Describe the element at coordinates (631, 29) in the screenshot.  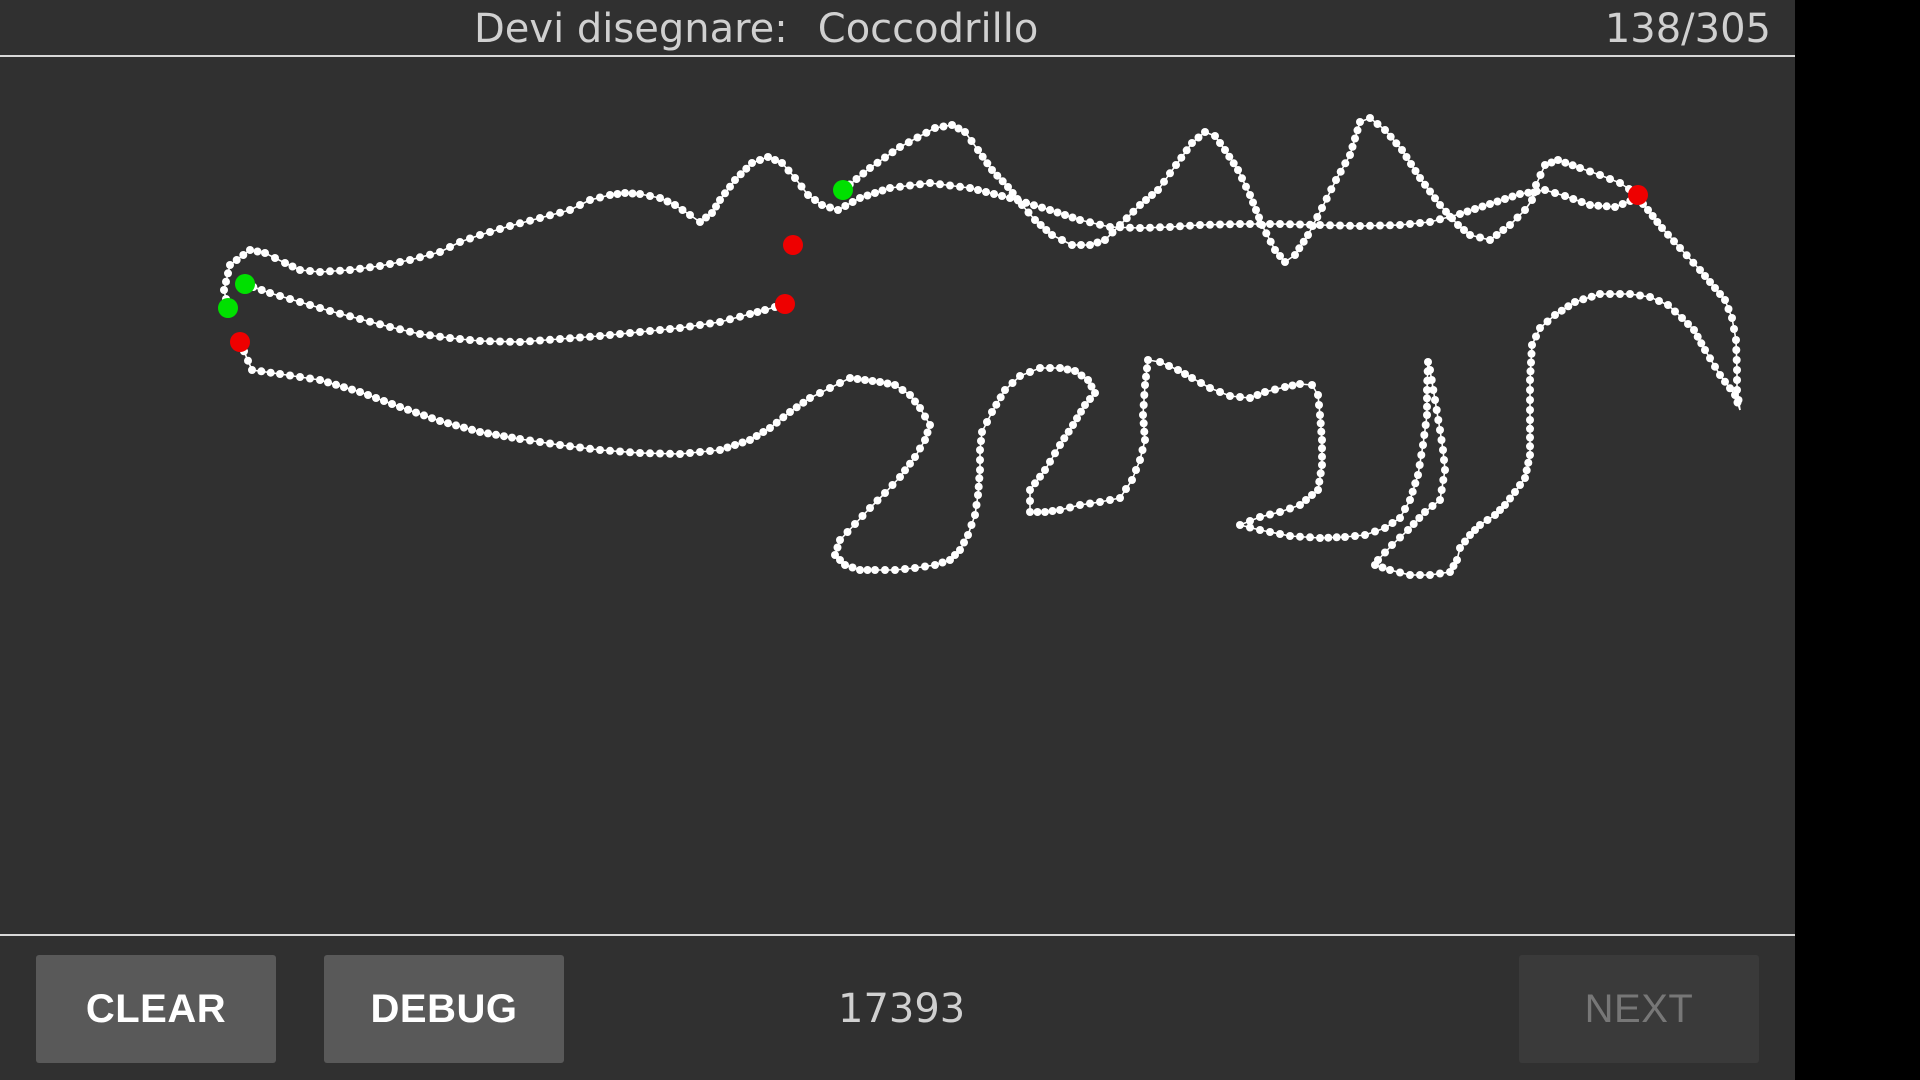
I see `prompt-label: Devi disegnare:` at that location.